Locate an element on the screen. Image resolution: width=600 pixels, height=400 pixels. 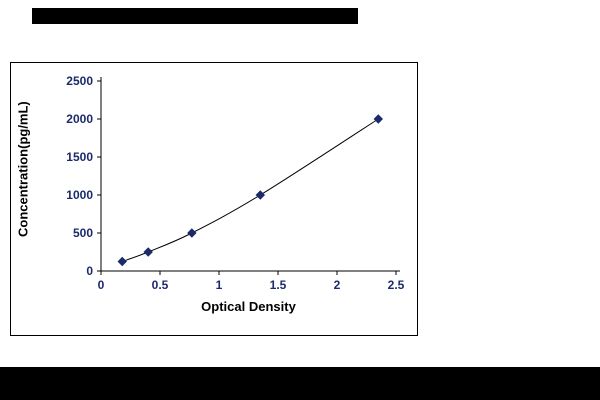
y-tick-label: 0 is located at coordinates (89, 271).